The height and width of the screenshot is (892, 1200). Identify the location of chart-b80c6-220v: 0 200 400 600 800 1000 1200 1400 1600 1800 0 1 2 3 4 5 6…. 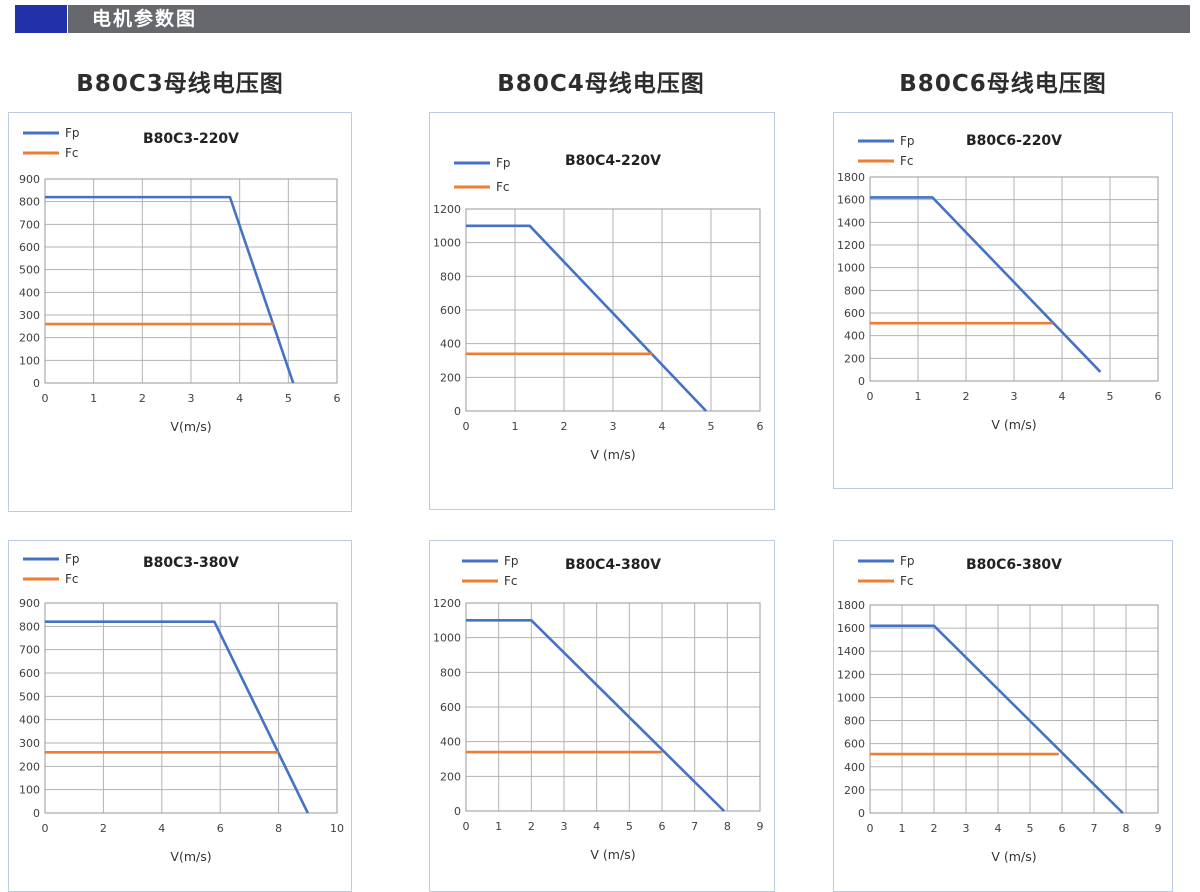
(999, 282).